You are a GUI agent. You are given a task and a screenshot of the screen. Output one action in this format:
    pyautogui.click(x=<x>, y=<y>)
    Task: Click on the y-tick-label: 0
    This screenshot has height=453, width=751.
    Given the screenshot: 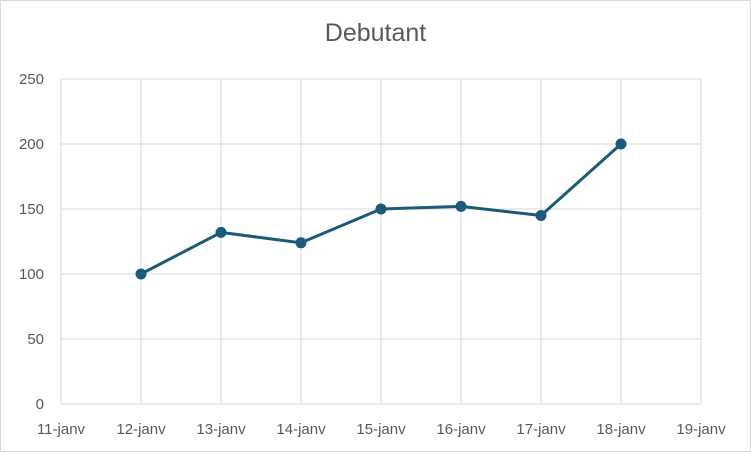 What is the action you would take?
    pyautogui.click(x=40, y=404)
    